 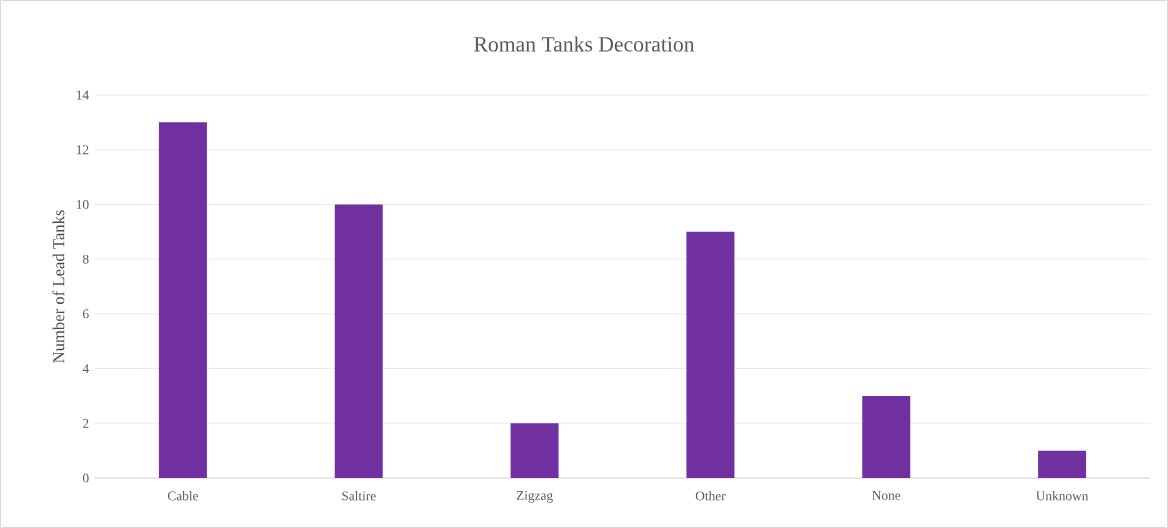 What do you see at coordinates (85, 478) in the screenshot?
I see `y-tick-label: 0` at bounding box center [85, 478].